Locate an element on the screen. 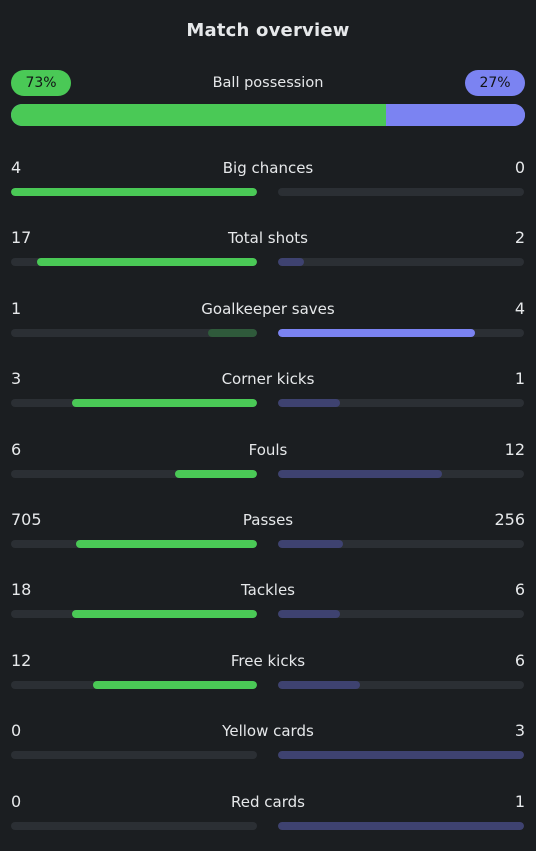 The height and width of the screenshot is (851, 536). possession-bar-away is located at coordinates (455, 115).